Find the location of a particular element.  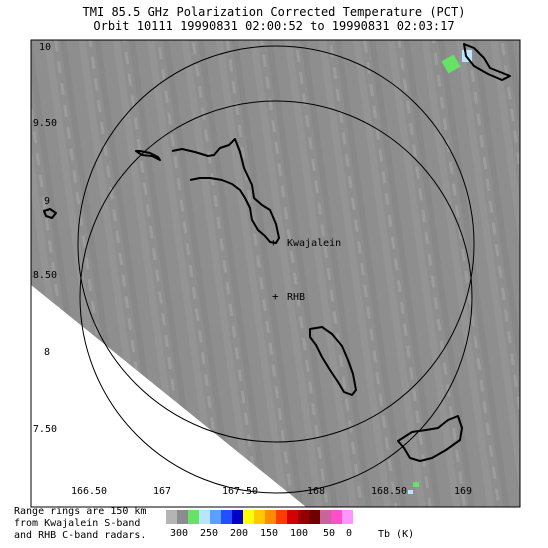

lat-label: 8.50 is located at coordinates (44, 275).